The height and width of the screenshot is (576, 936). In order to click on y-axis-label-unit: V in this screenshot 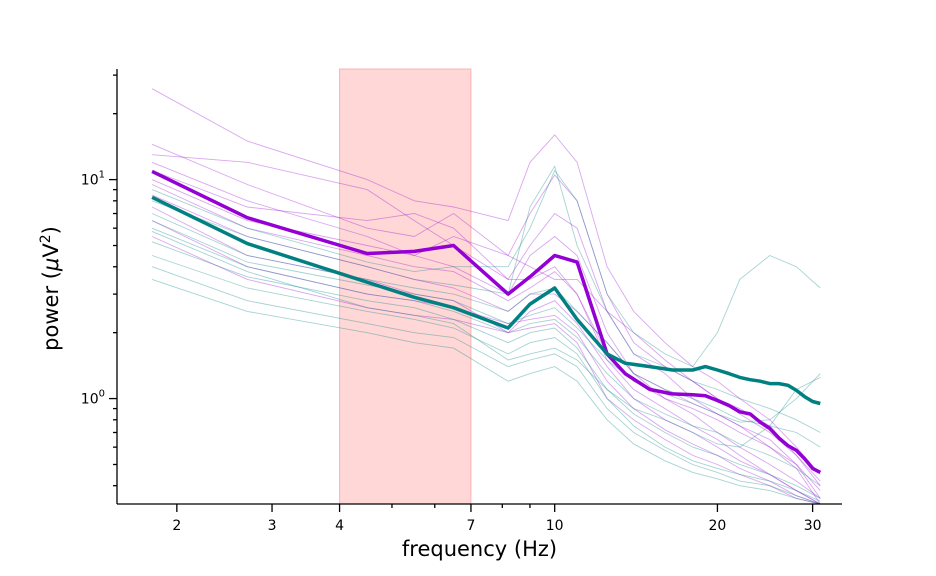, I will do `click(51, 250)`.